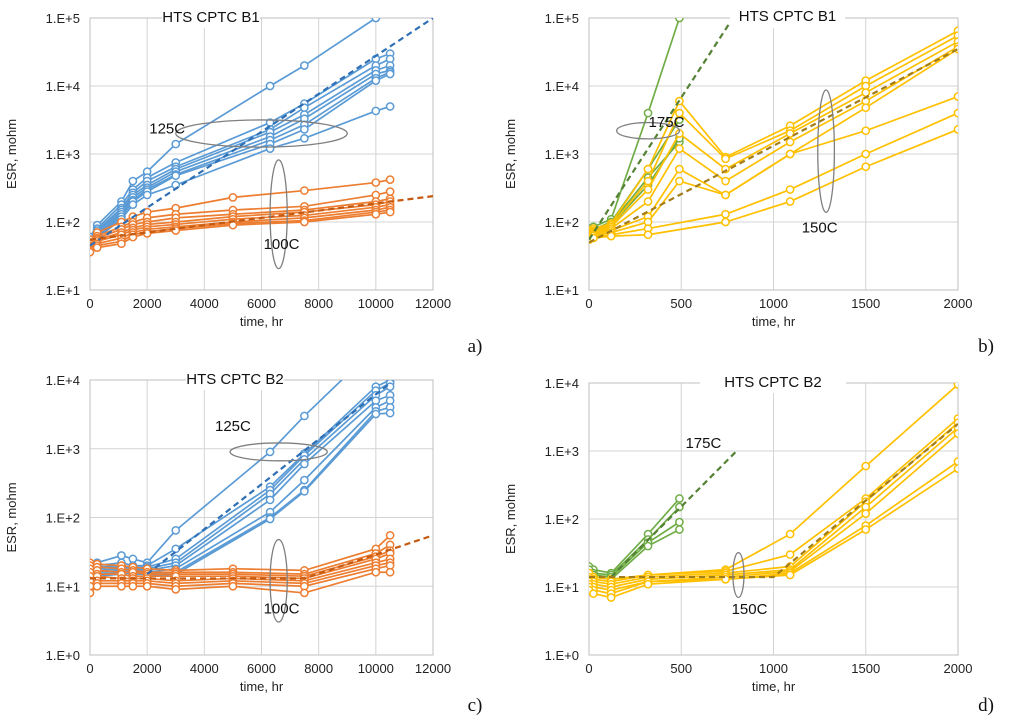 The image size is (1010, 724). I want to click on y-tick-label: 1.E+5, so click(63, 18).